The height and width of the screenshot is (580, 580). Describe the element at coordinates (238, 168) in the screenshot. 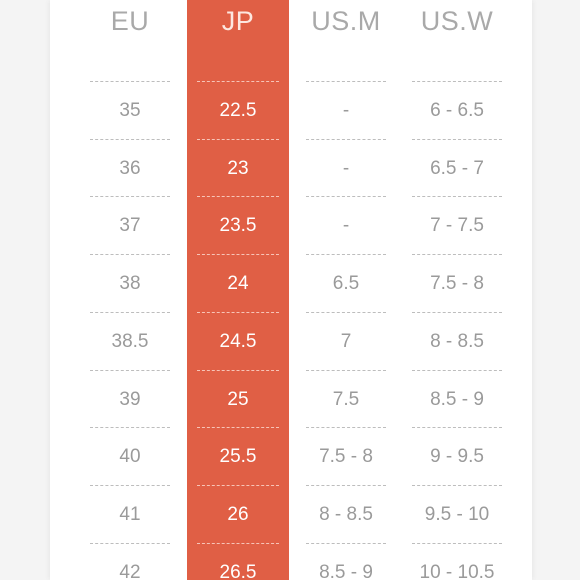

I see `size-cell-jp: 23` at that location.